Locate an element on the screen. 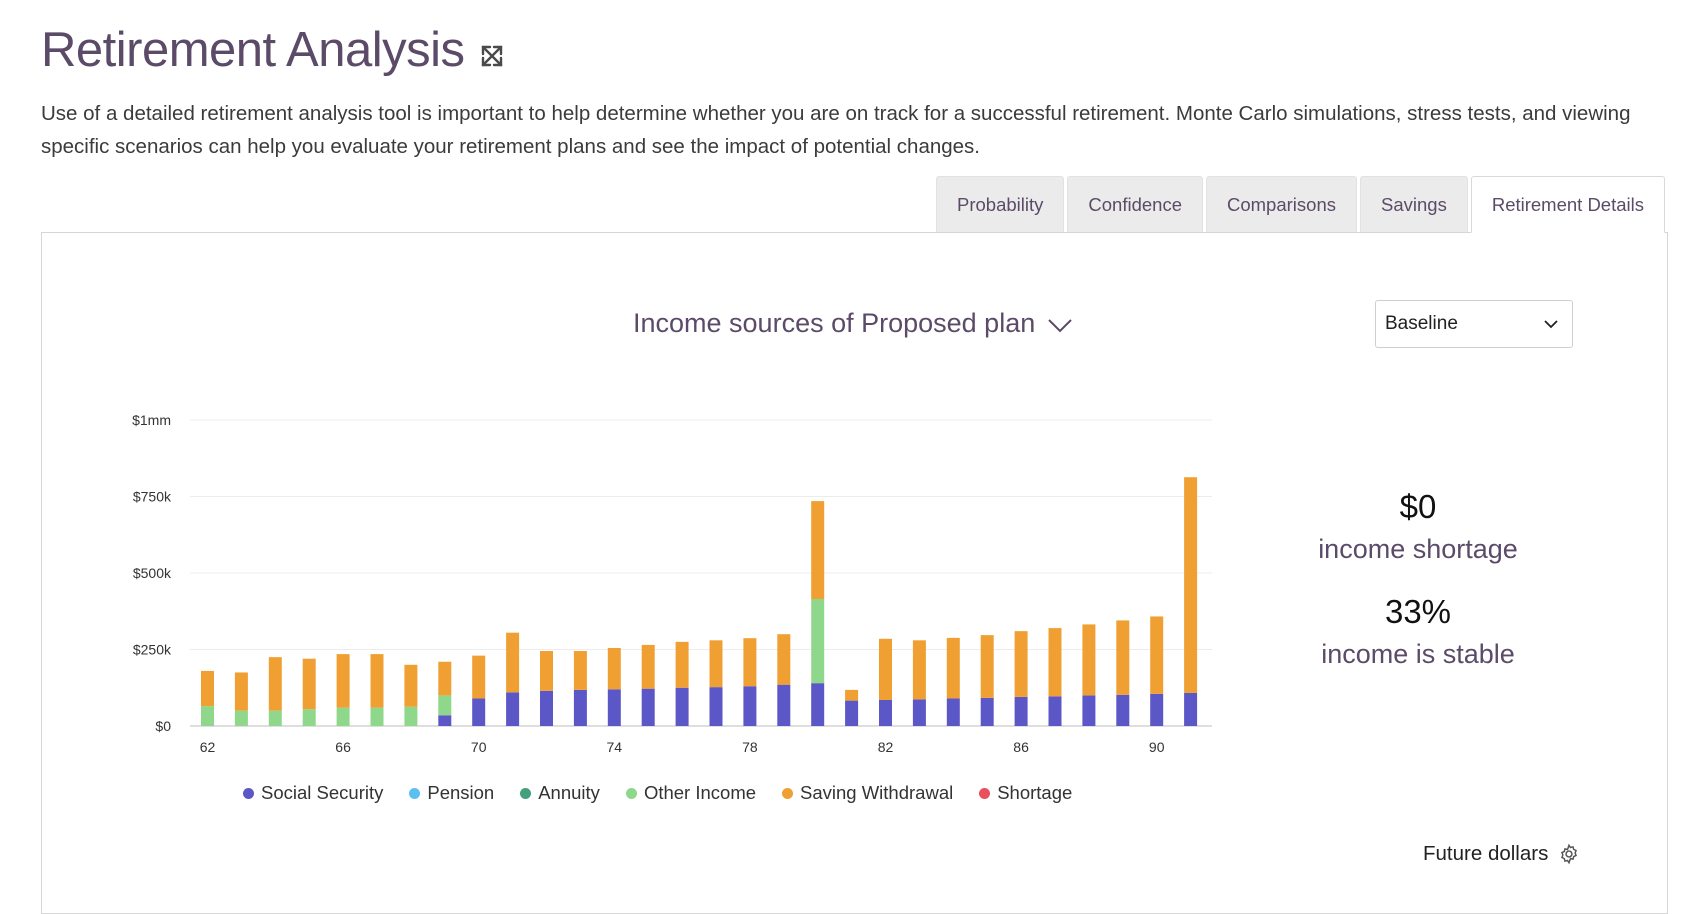 This screenshot has height=914, width=1700. x-tick-label: 86 is located at coordinates (1021, 747).